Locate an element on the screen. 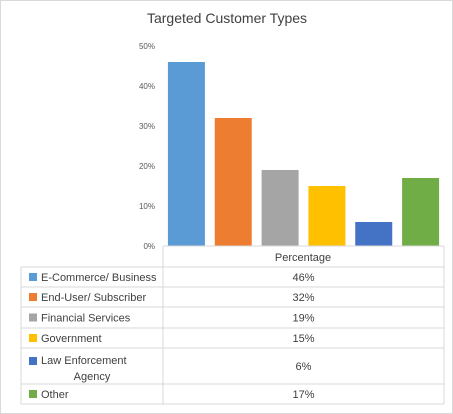 This screenshot has height=414, width=453. y-tick-label: 30% is located at coordinates (147, 126).